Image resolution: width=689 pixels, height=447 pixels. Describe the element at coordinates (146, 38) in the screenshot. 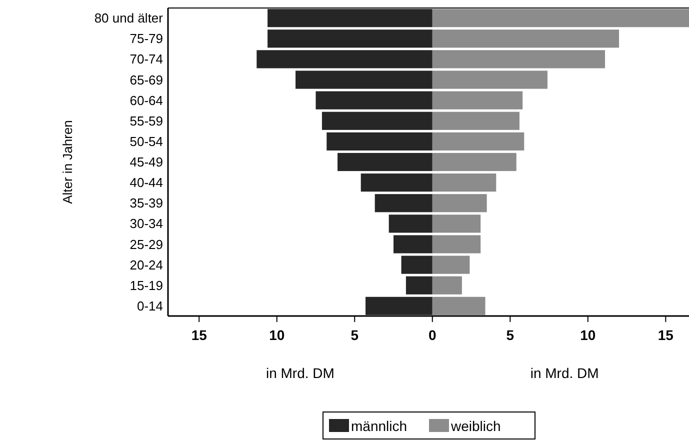

I see `y-tick-label: 75-79` at that location.